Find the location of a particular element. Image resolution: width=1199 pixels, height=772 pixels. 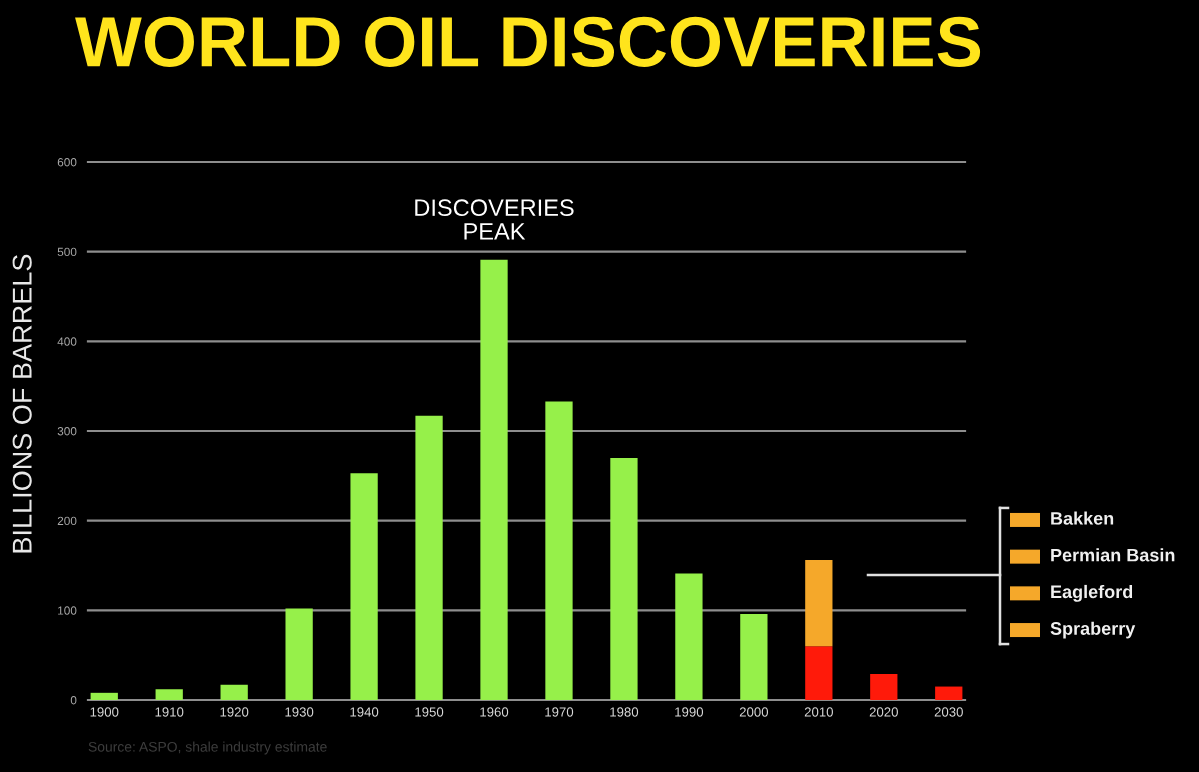

x-tick-label: 2030 is located at coordinates (948, 712).